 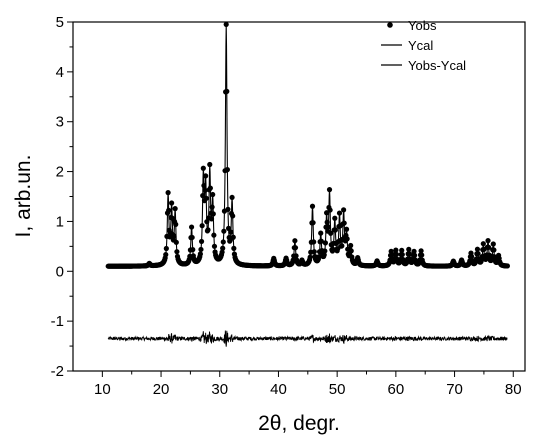 What do you see at coordinates (60, 72) in the screenshot?
I see `y-tick-label: 4` at bounding box center [60, 72].